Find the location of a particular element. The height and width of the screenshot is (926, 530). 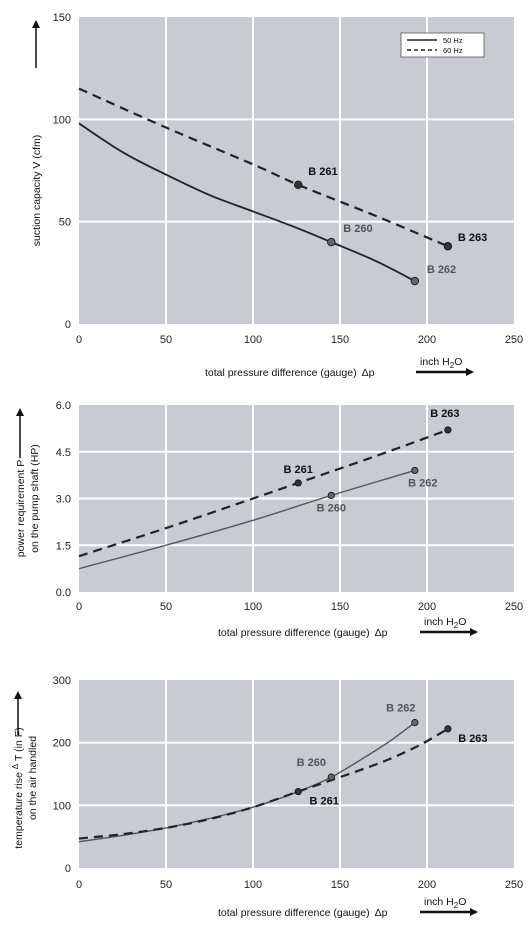

y-tick-label: 6.0 is located at coordinates (63, 406).